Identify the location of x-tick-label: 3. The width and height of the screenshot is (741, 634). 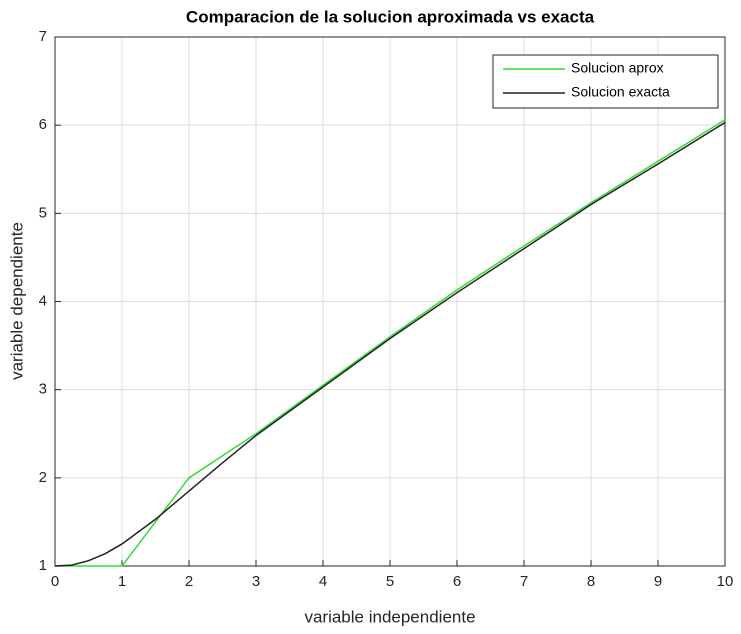
(256, 581).